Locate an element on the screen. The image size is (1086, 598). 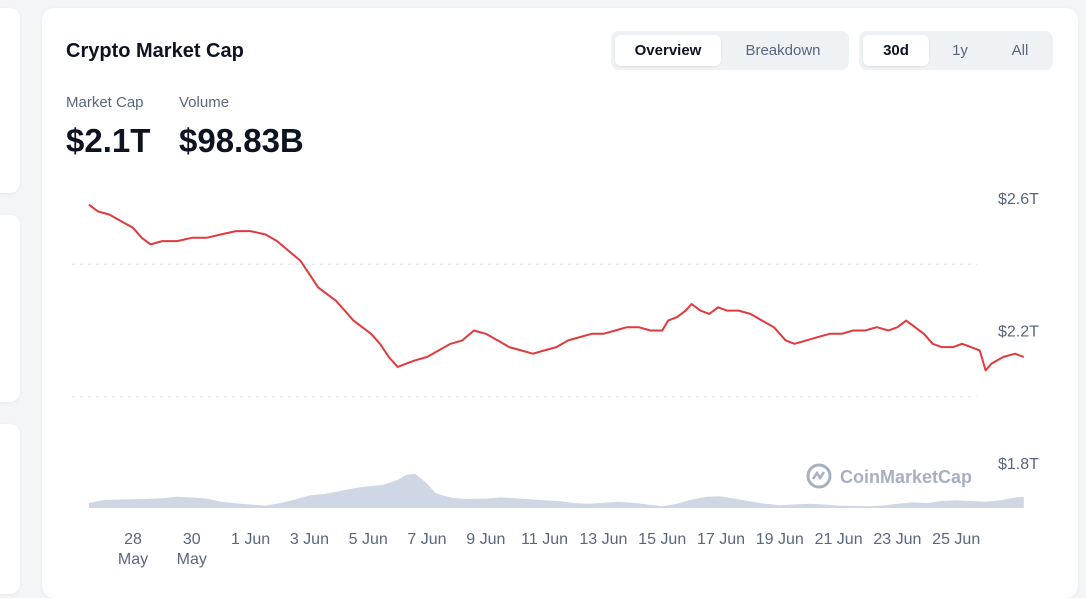
market-cap-label: Market Cap is located at coordinates (105, 102).